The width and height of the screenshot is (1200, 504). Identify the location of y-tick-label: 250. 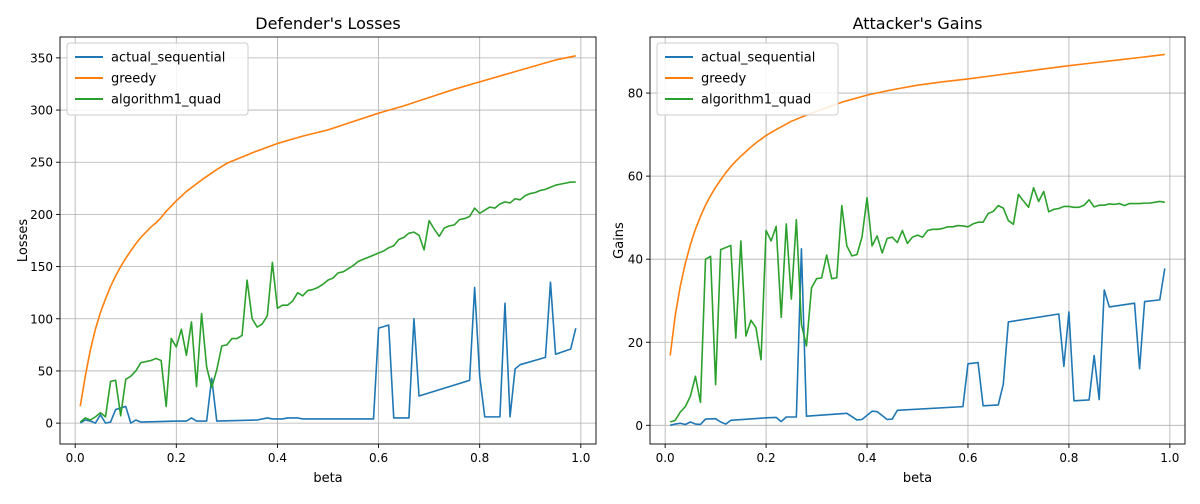
(41, 163).